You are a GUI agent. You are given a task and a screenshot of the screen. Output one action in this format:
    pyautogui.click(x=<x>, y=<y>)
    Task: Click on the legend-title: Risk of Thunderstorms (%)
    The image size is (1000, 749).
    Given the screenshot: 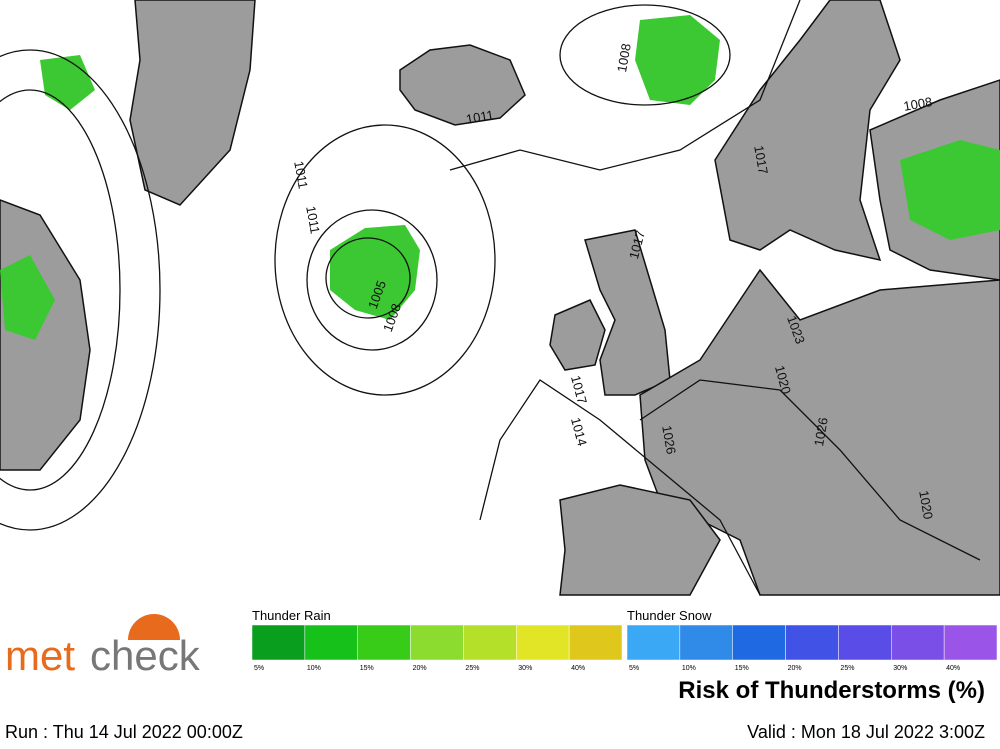 What is the action you would take?
    pyautogui.click(x=831, y=690)
    